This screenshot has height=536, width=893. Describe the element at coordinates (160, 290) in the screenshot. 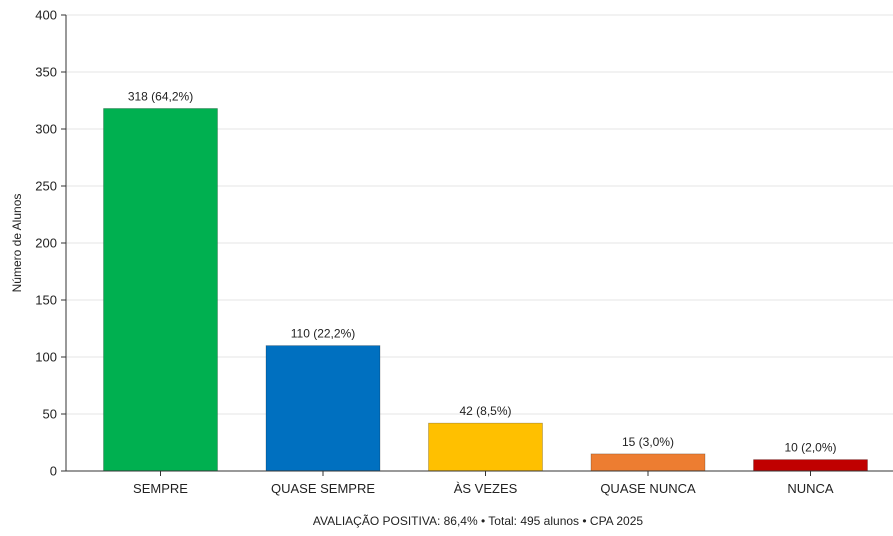

I see `bar-sempre` at that location.